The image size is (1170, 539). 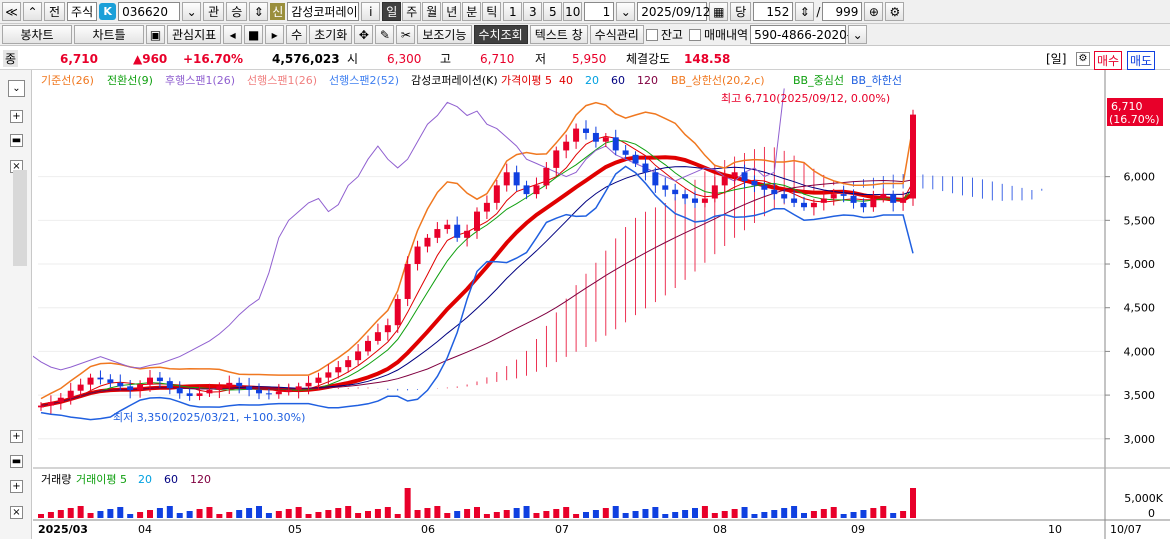 I want to click on y-tick-label: 4,500, so click(x=1140, y=308).